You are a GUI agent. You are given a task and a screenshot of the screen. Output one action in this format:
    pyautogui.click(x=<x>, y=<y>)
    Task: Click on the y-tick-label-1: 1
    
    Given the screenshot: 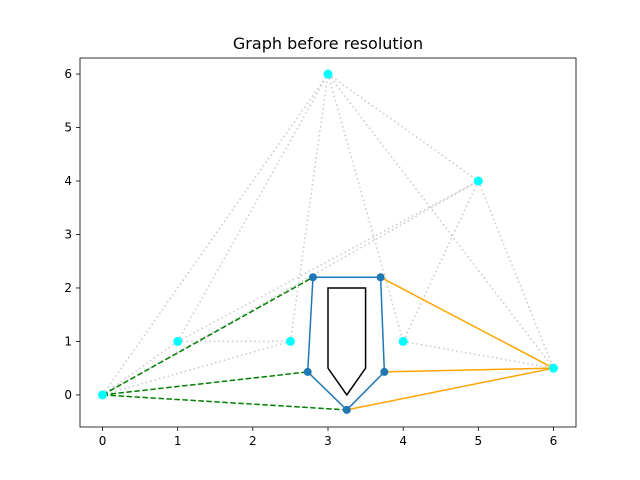 What is the action you would take?
    pyautogui.click(x=68, y=341)
    